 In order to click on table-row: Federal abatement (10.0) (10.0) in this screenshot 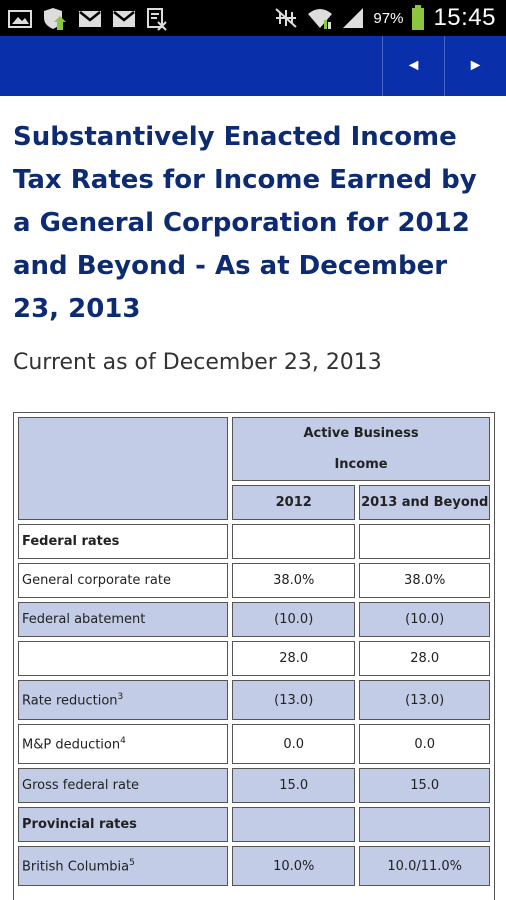, I will do `click(254, 619)`.